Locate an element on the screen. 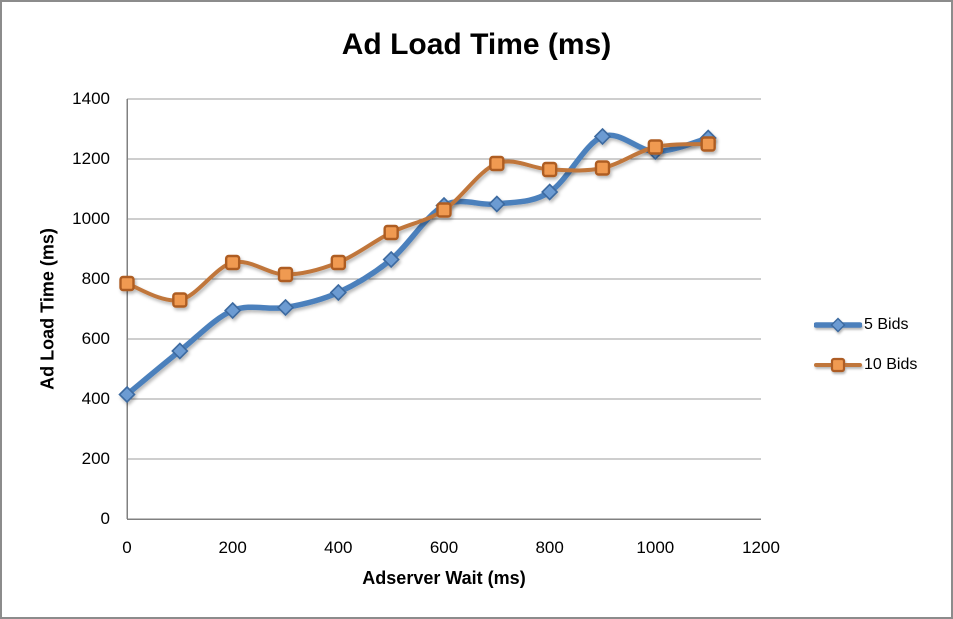 The width and height of the screenshot is (953, 619). x-tick-label-1200: 1200 is located at coordinates (761, 547).